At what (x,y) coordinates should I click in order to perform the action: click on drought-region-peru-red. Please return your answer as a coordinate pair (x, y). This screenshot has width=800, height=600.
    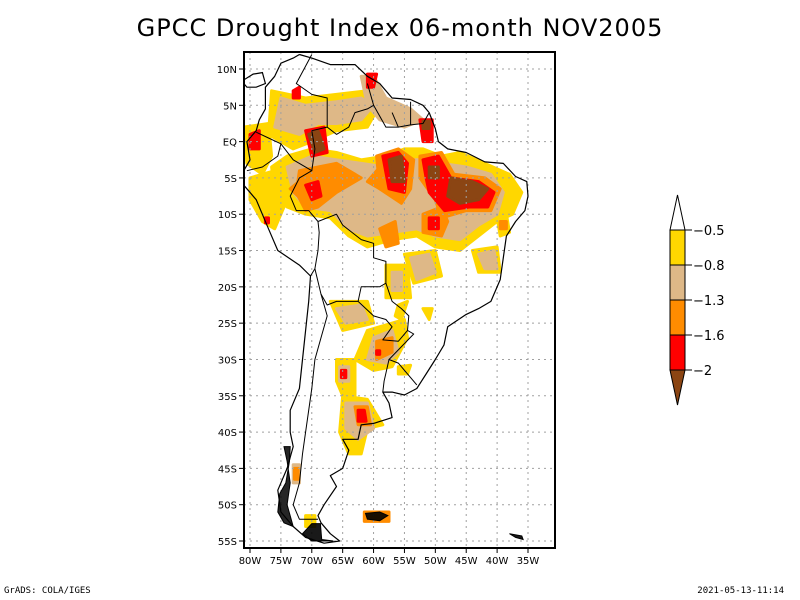
    Looking at the image, I should click on (313, 191).